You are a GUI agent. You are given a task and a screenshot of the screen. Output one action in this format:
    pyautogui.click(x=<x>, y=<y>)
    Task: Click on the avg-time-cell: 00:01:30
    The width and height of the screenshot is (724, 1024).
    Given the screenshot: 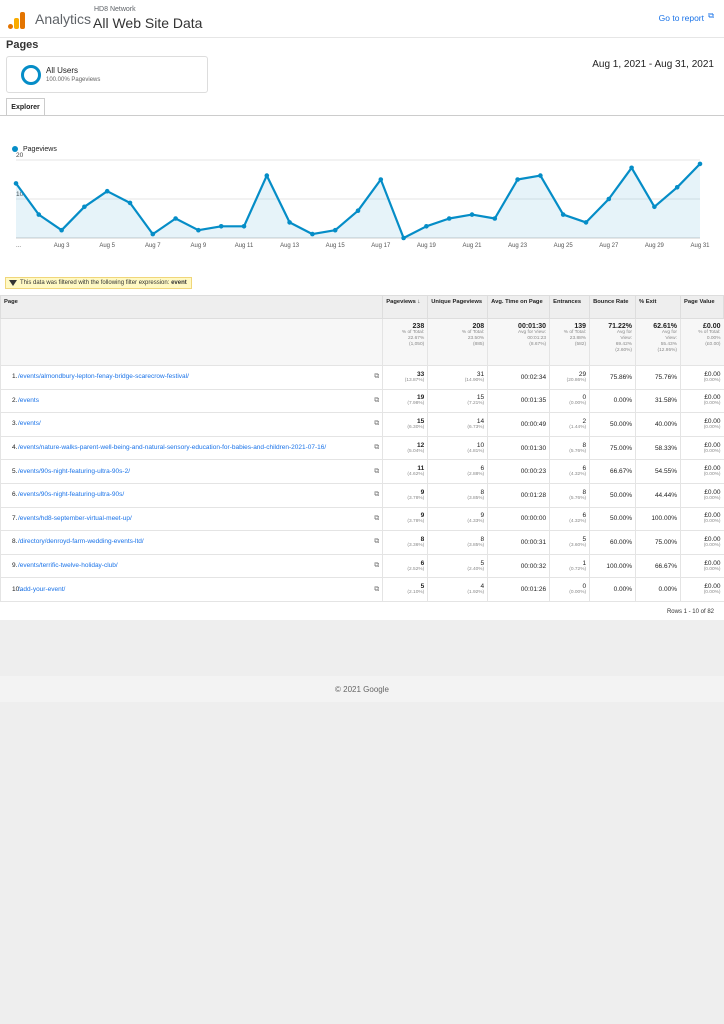 What is the action you would take?
    pyautogui.click(x=518, y=448)
    